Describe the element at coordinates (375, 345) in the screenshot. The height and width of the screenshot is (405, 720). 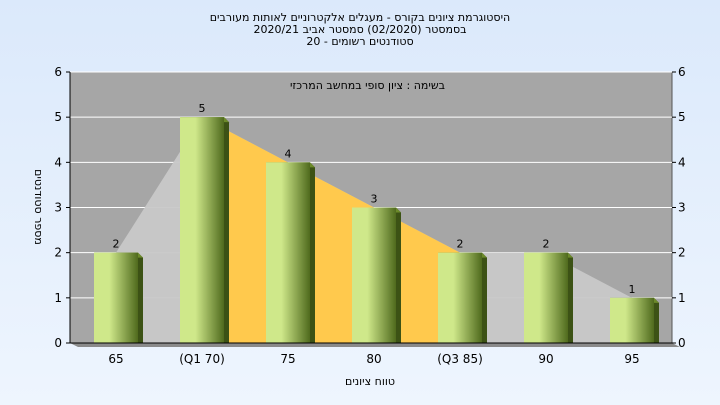
I see `plot-floor` at that location.